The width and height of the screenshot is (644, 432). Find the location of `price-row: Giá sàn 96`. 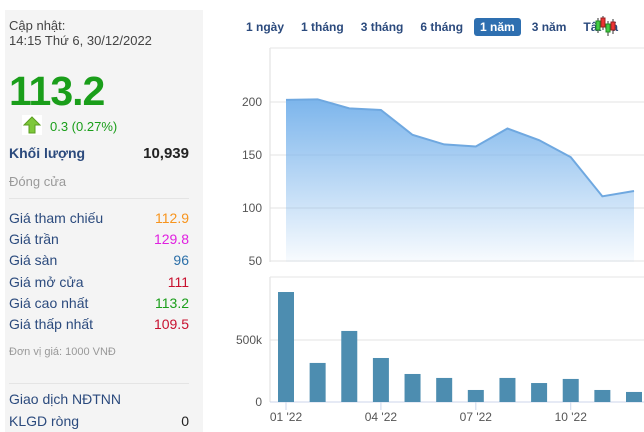

price-row: Giá sàn 96 is located at coordinates (99, 260).